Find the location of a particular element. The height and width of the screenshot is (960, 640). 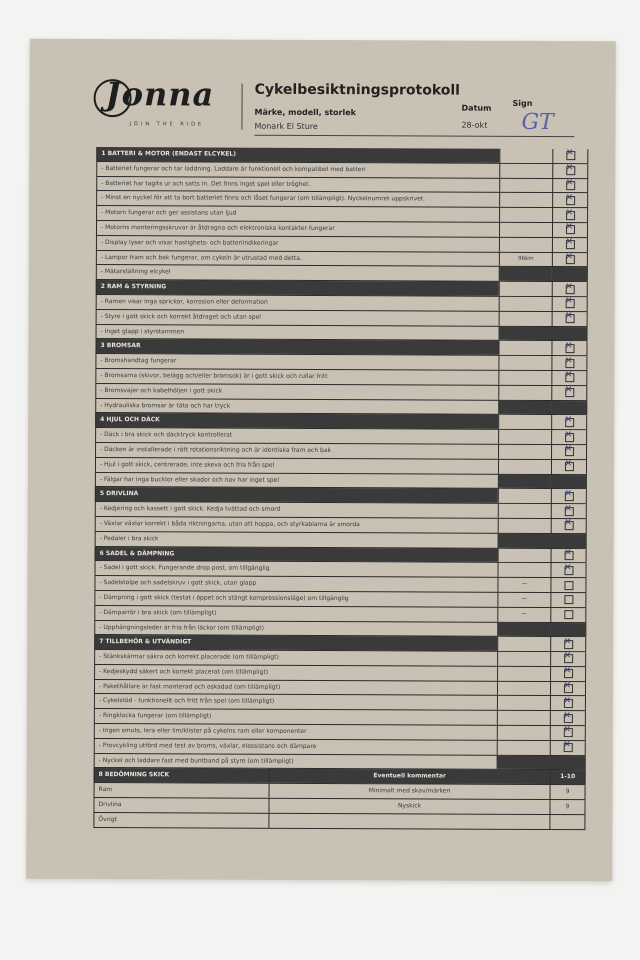

signature: GT is located at coordinates (537, 122).